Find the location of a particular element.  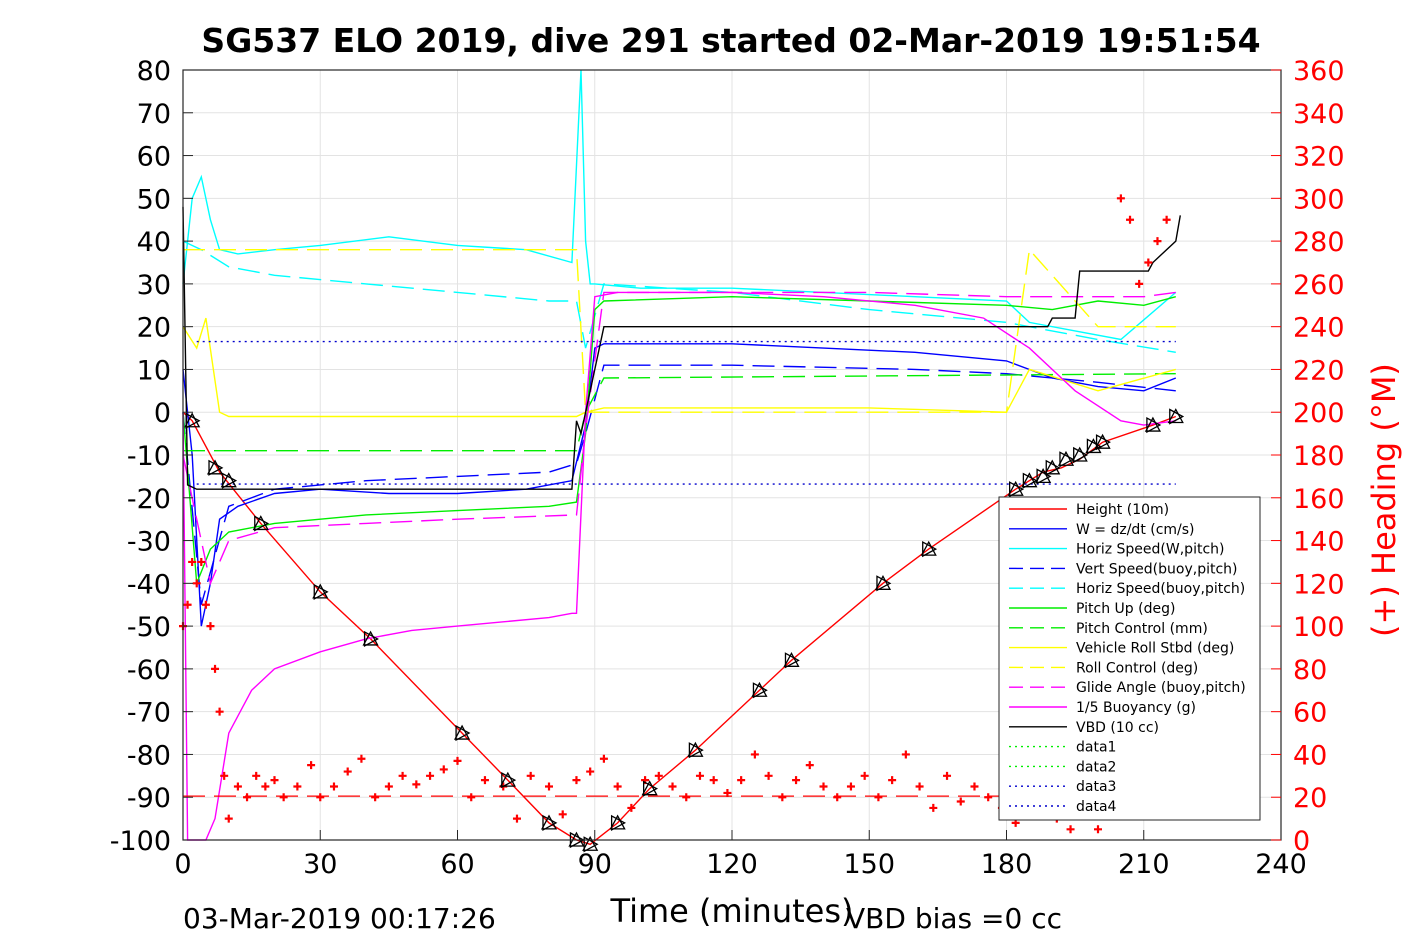

x-tick-label: 60 is located at coordinates (457, 864).